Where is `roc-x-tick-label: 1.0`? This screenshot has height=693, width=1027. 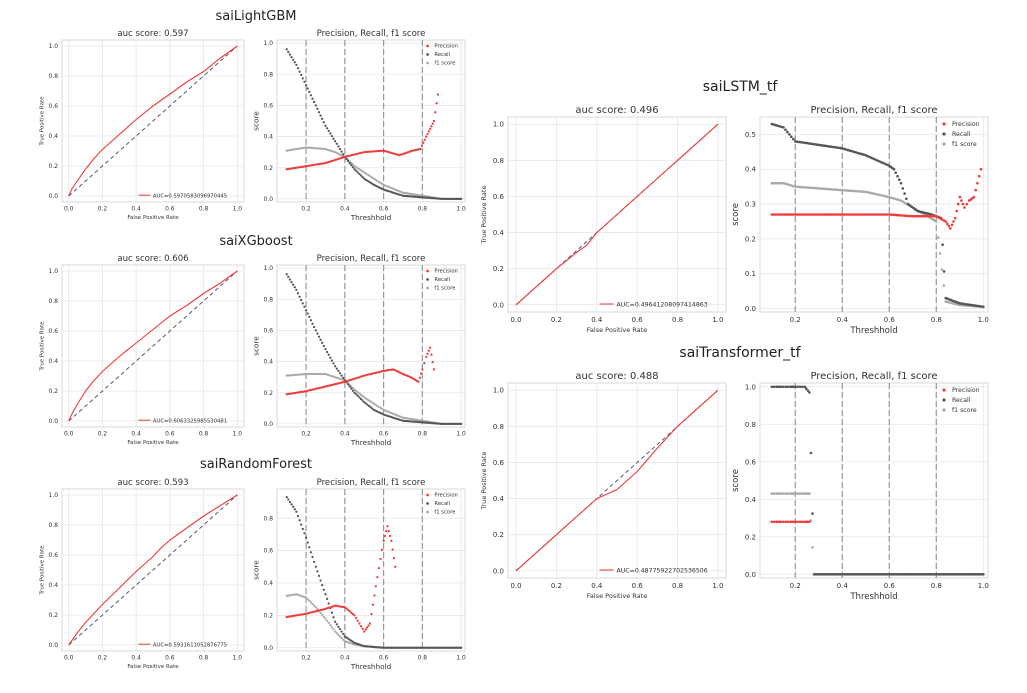 roc-x-tick-label: 1.0 is located at coordinates (717, 320).